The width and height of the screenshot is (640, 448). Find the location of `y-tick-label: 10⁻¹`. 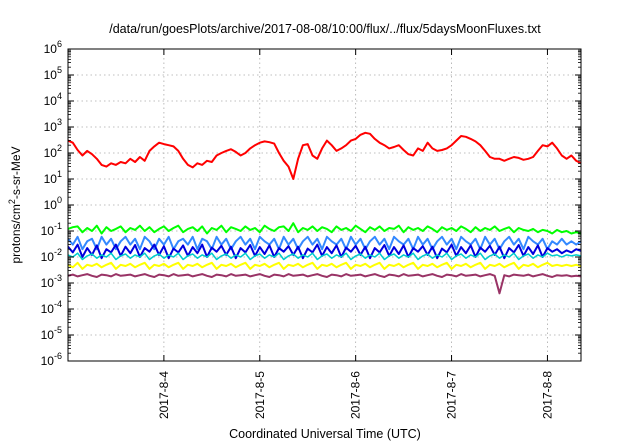

y-tick-label: 10⁻¹ is located at coordinates (51, 229).